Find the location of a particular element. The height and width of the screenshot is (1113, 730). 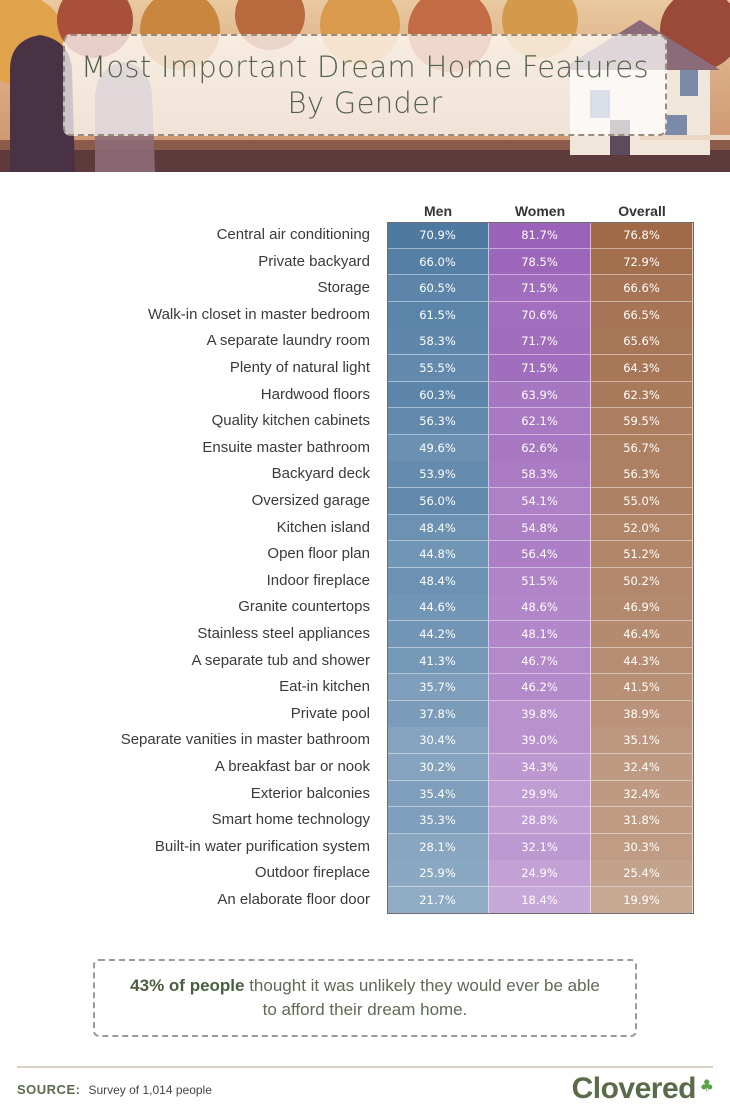

source-note: SOURCE: Survey of 1,014 people is located at coordinates (114, 1089).